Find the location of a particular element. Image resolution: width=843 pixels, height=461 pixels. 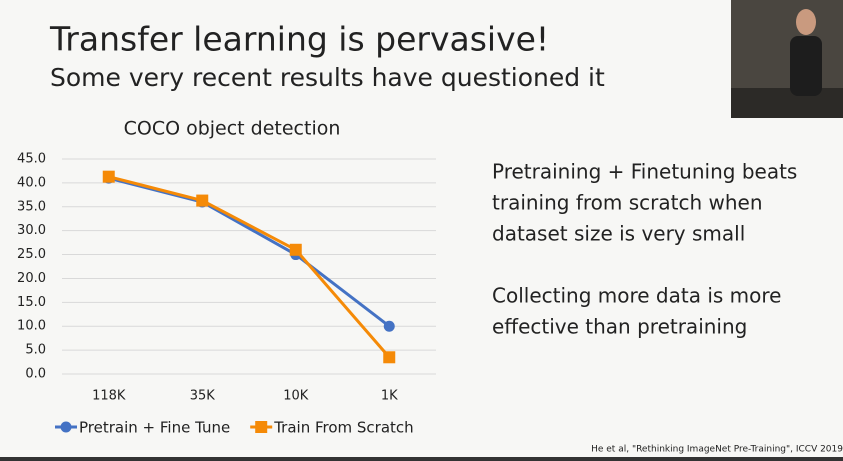

bullet-line: dataset size is very small is located at coordinates (618, 234).